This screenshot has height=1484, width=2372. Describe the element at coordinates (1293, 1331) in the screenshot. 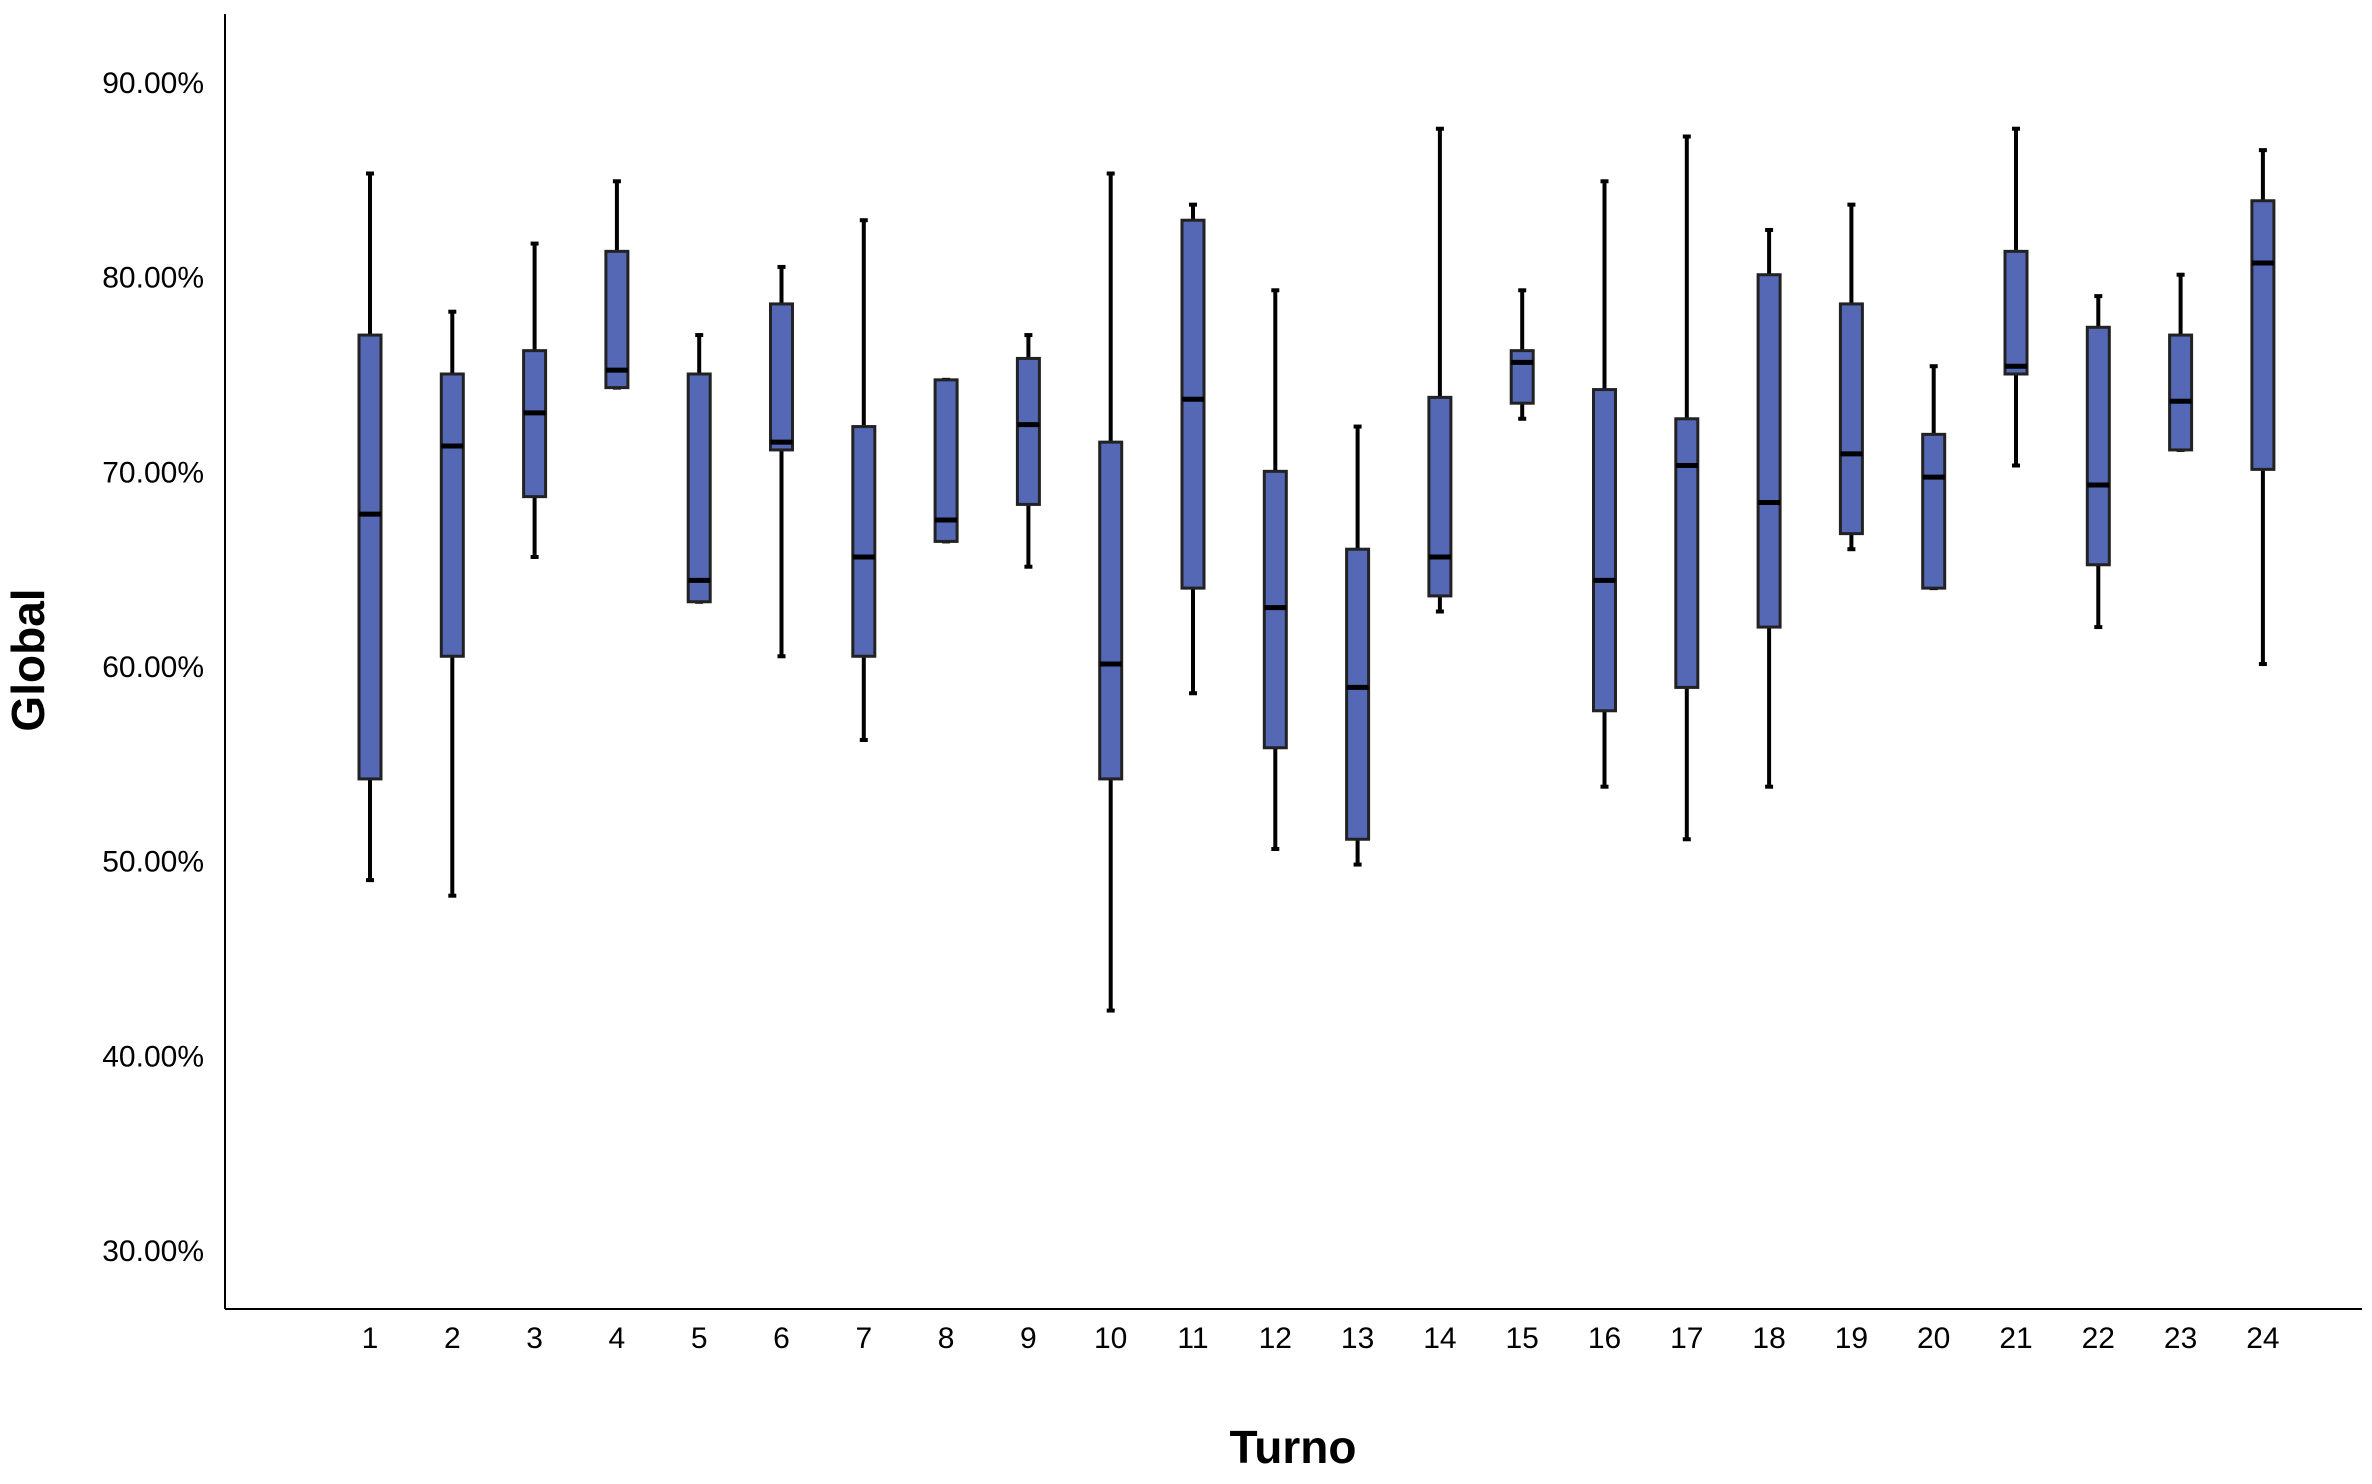

I see `x-axis: 1 2 3 4 5 6 7 8 9 10 11 12 13 14 15 16 17 18 19 20 21 22 23 24` at that location.